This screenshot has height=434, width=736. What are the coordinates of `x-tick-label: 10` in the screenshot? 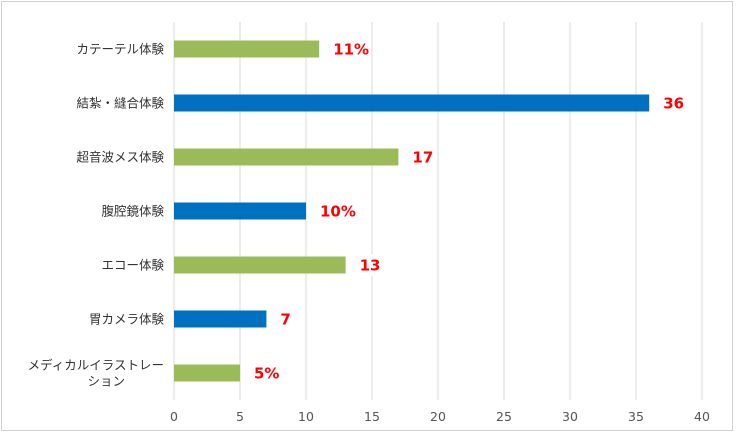 It's located at (306, 416).